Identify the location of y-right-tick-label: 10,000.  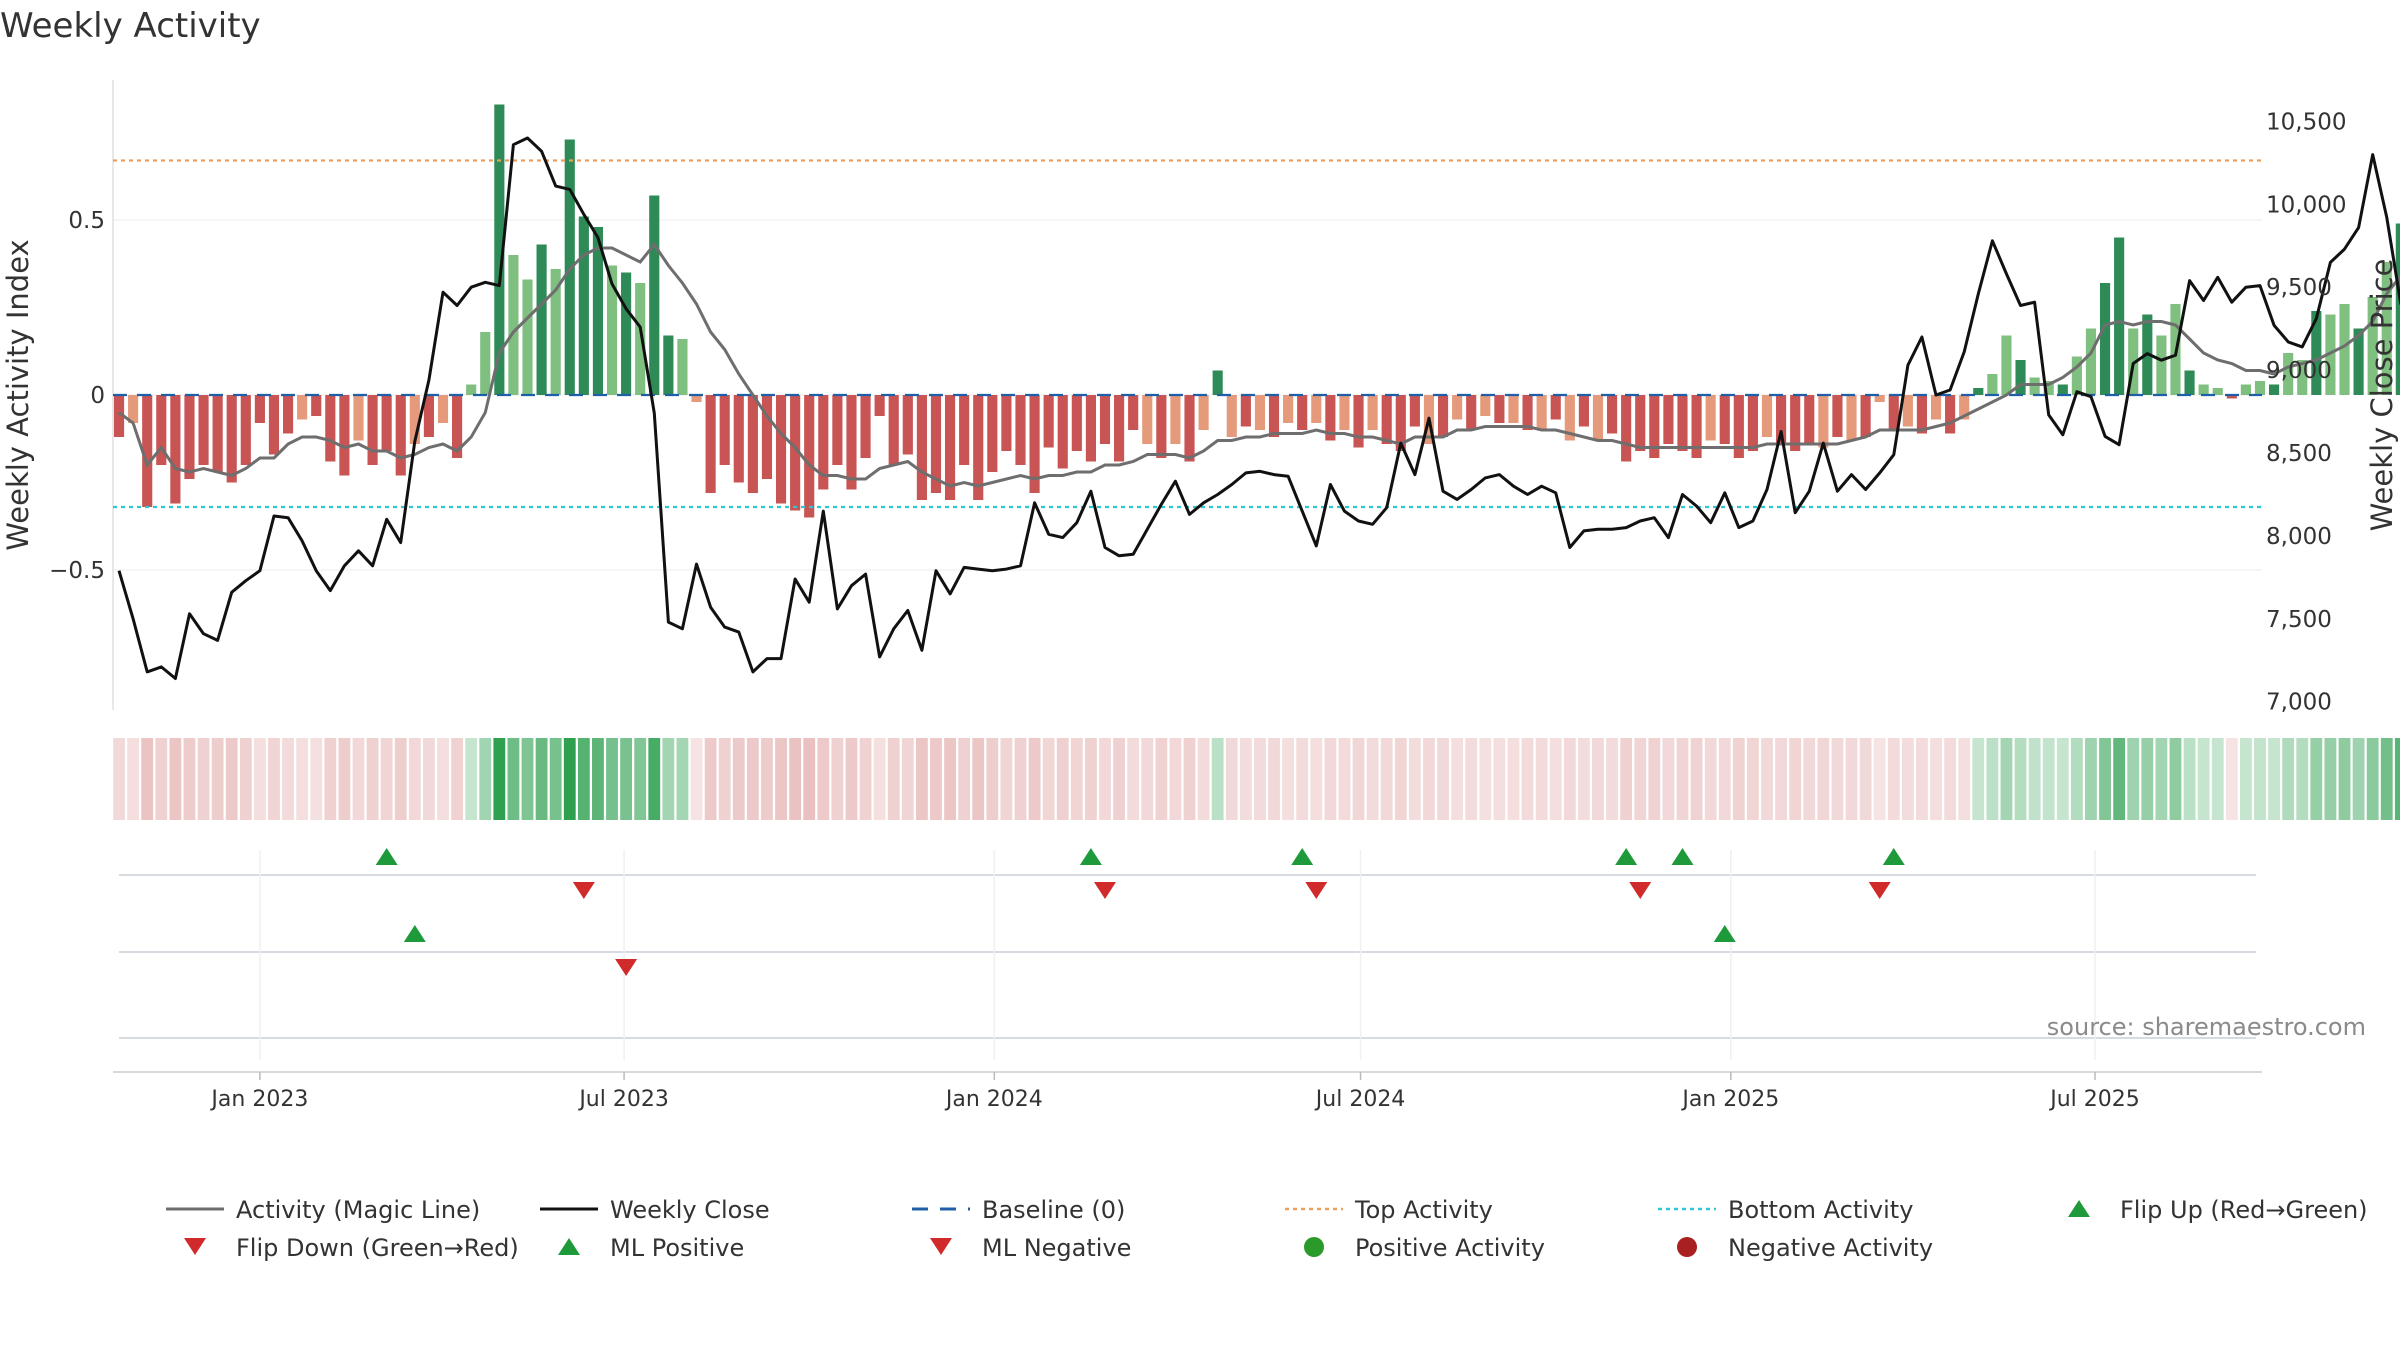
(2306, 205).